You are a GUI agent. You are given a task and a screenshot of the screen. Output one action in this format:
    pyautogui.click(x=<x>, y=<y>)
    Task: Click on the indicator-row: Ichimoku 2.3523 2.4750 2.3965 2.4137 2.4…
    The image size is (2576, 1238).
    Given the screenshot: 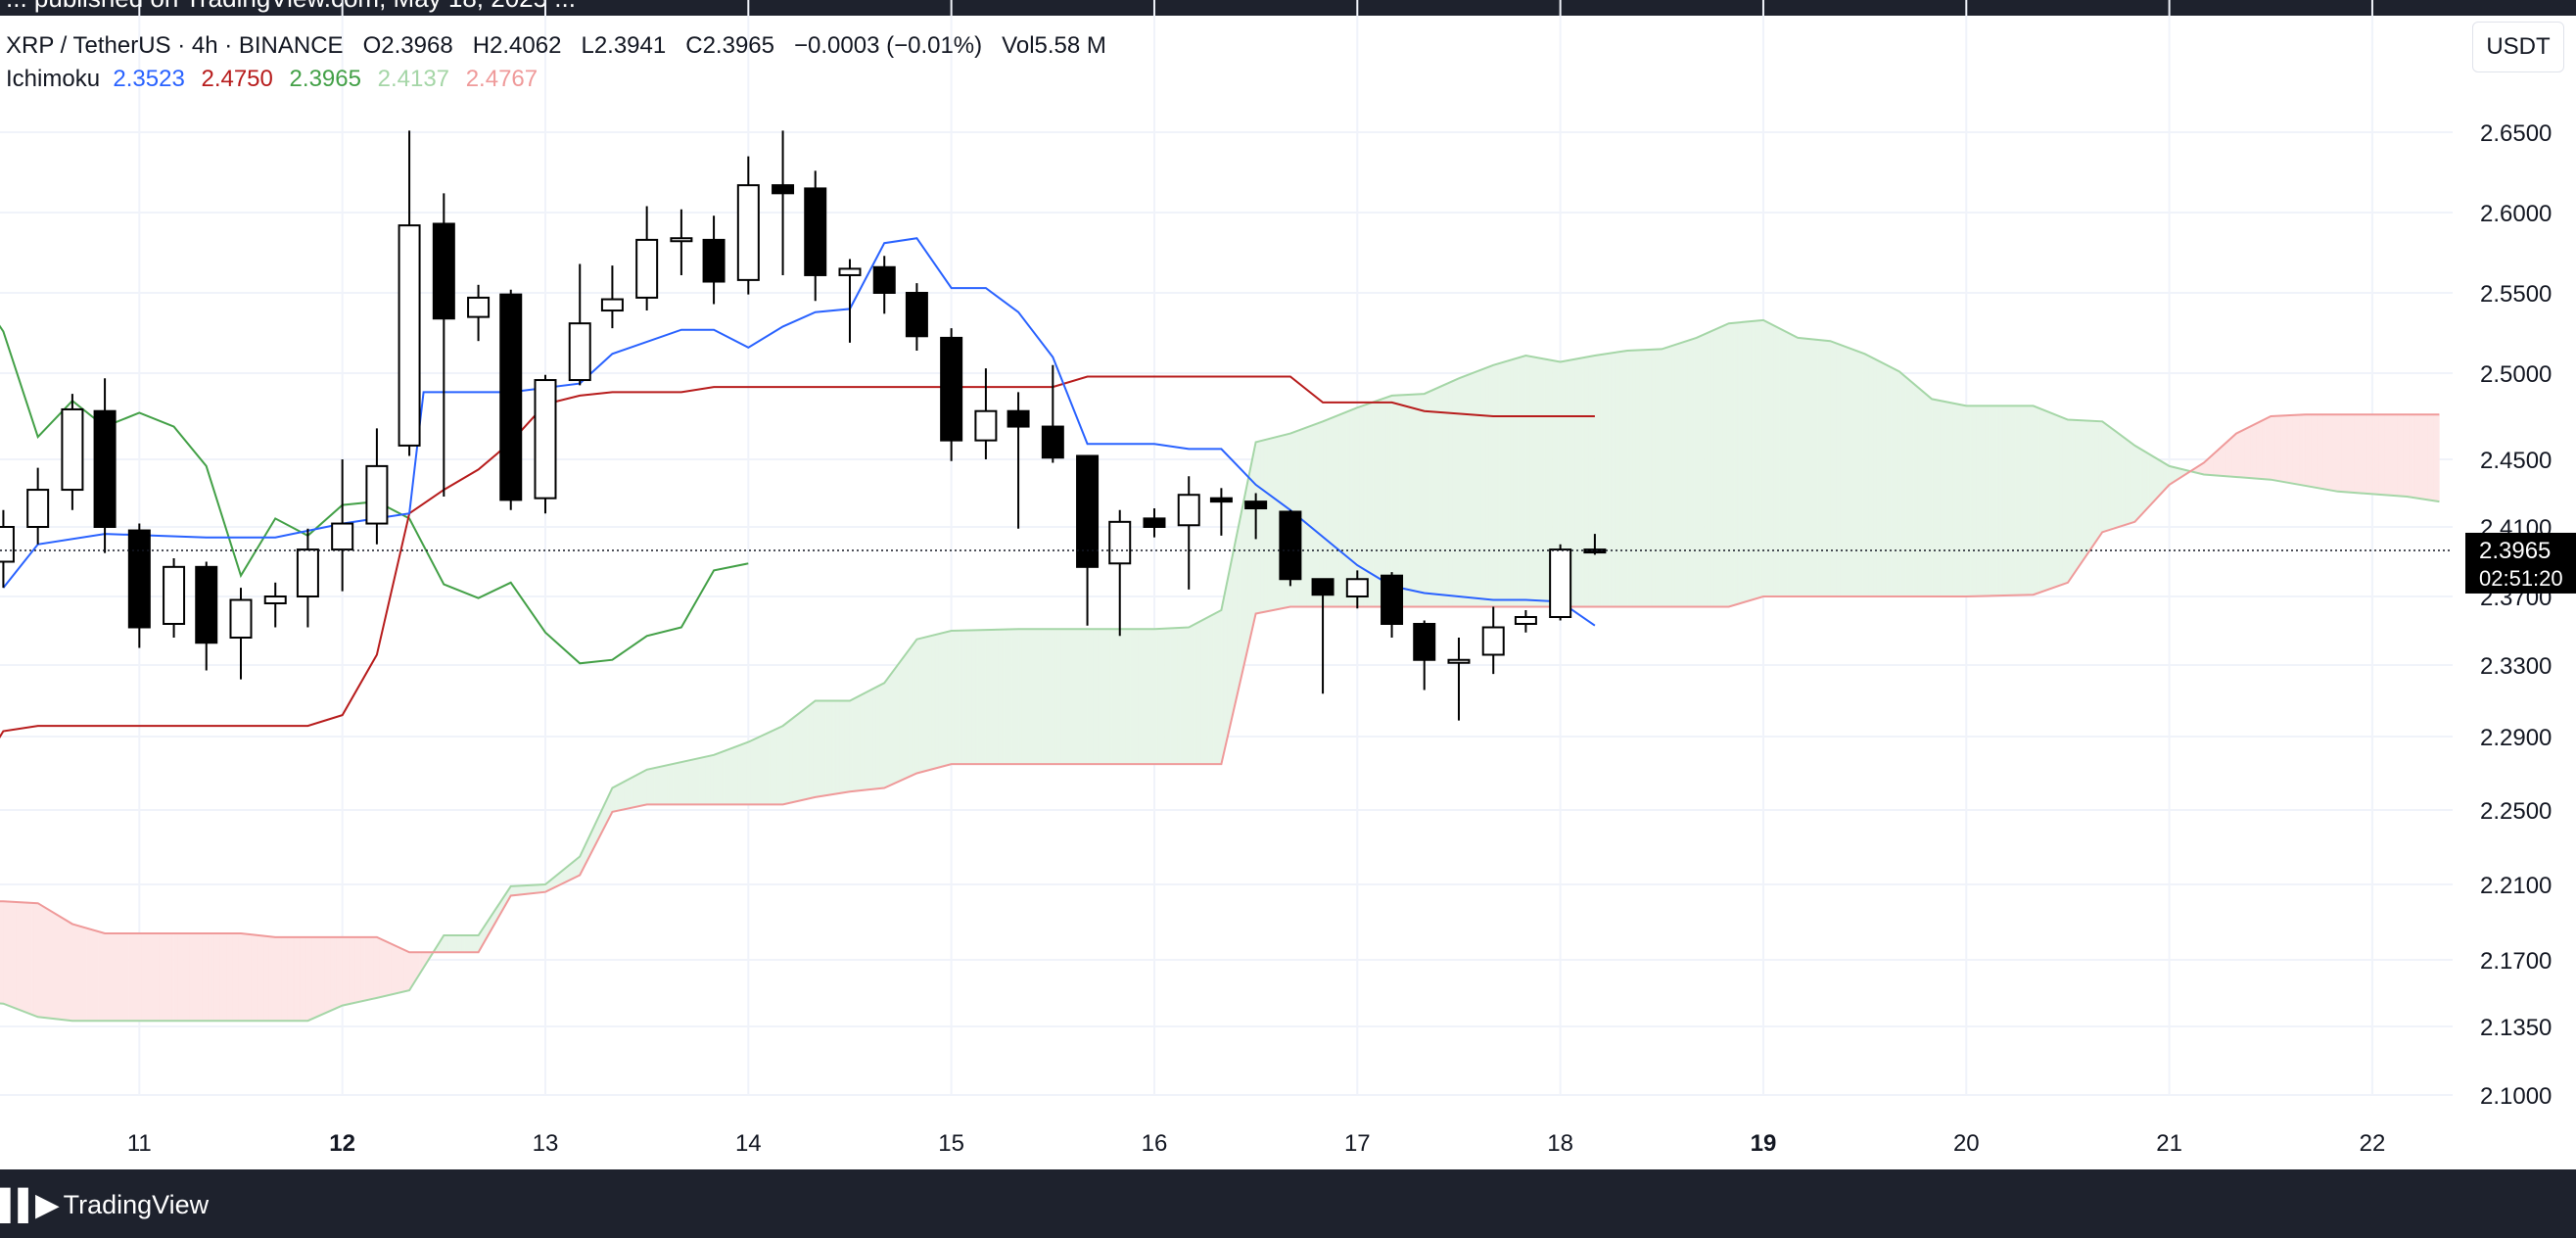 What is the action you would take?
    pyautogui.click(x=556, y=79)
    